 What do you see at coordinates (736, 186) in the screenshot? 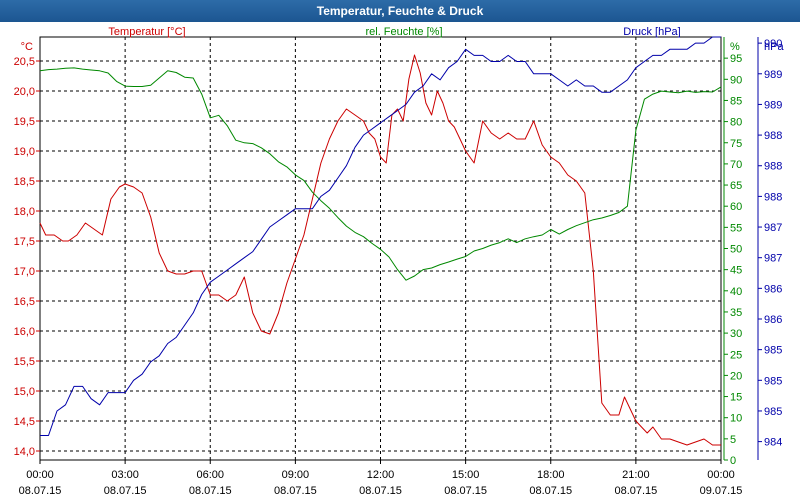
I see `humidity-tick-label: 65` at bounding box center [736, 186].